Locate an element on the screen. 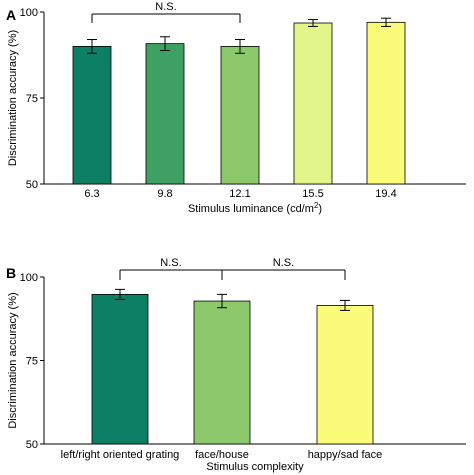 Image resolution: width=474 pixels, height=475 pixels. x-tick-label: 6.3 is located at coordinates (91, 194).